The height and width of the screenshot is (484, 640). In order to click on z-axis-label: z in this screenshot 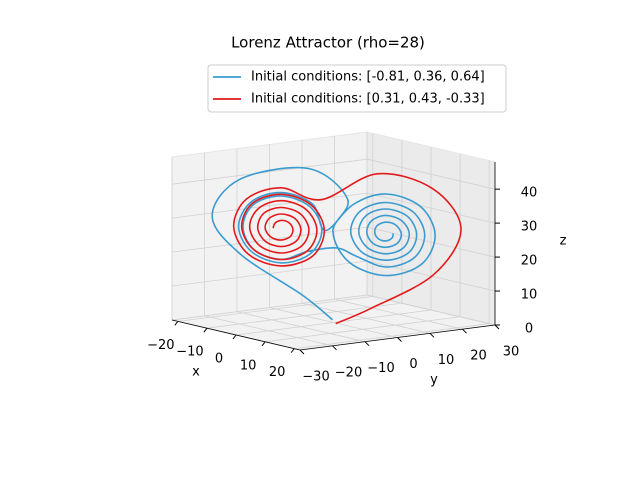, I will do `click(563, 241)`.